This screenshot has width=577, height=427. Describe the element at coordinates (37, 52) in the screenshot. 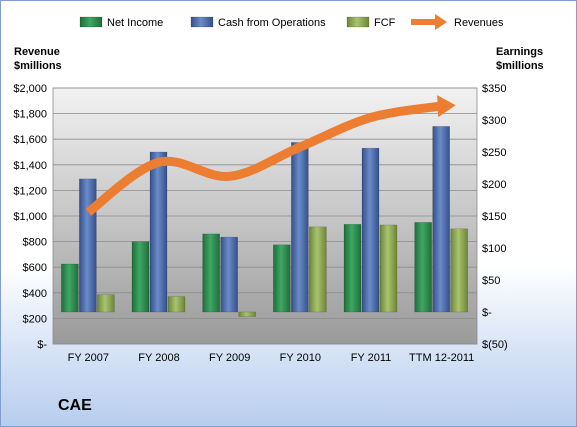

I see `left-axis-title-line1: Revenue` at that location.